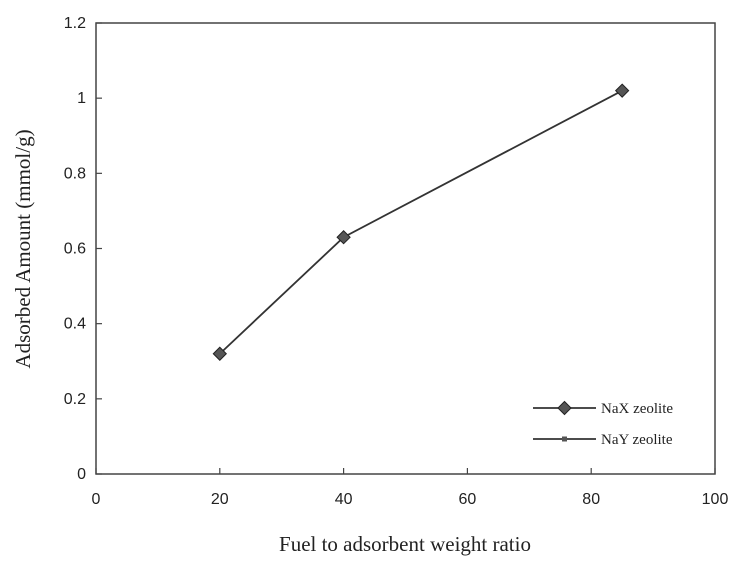  I want to click on x-axis: 0 20 40 60 80 100, so click(410, 488).